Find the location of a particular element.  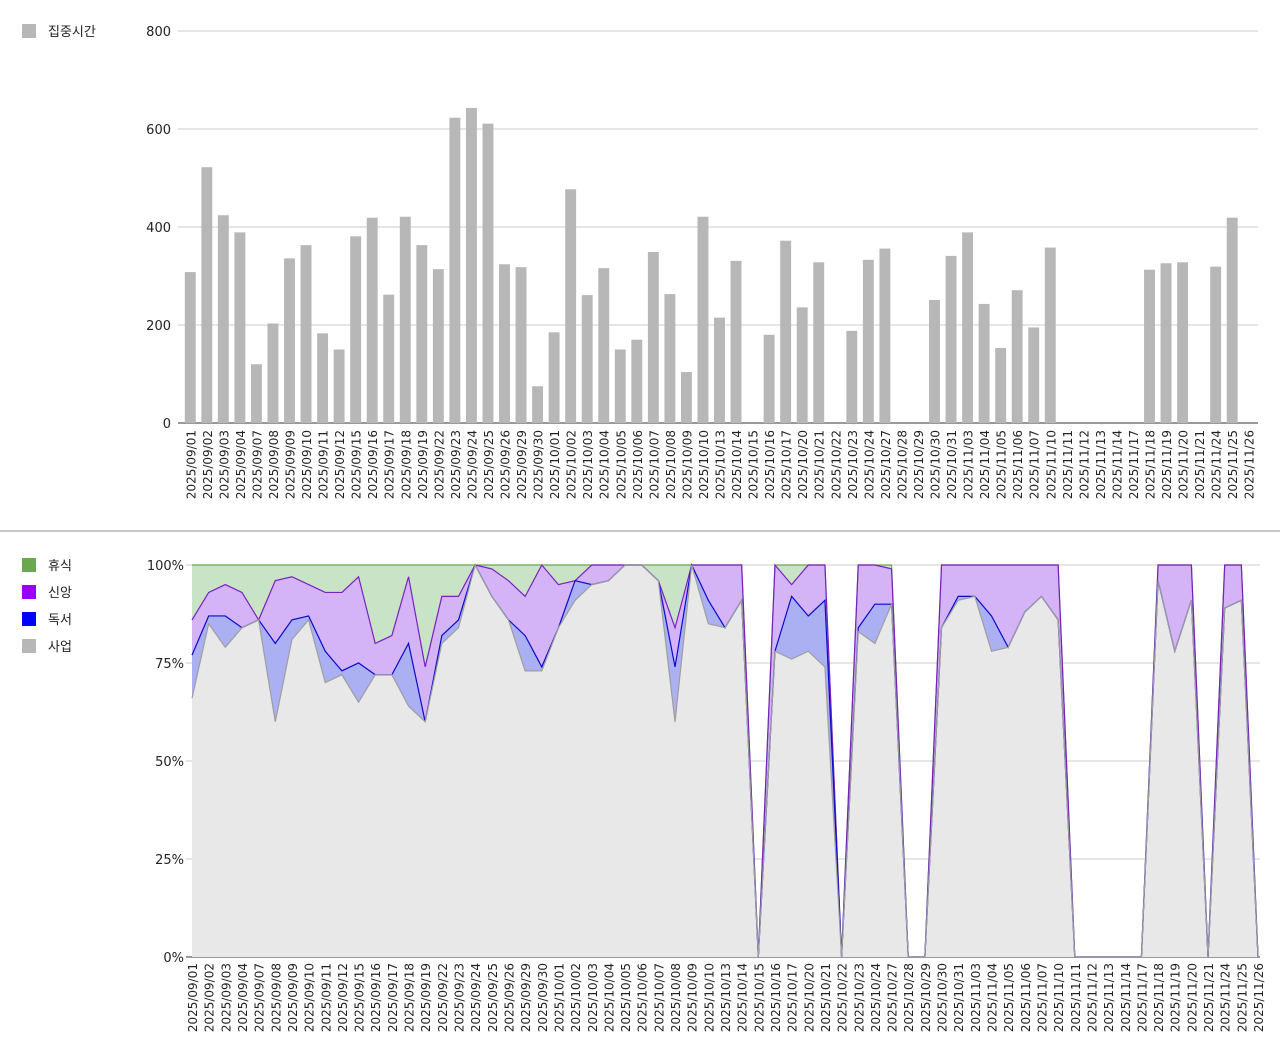

area-x-tick-label: 2025/11/14 is located at coordinates (1126, 997).